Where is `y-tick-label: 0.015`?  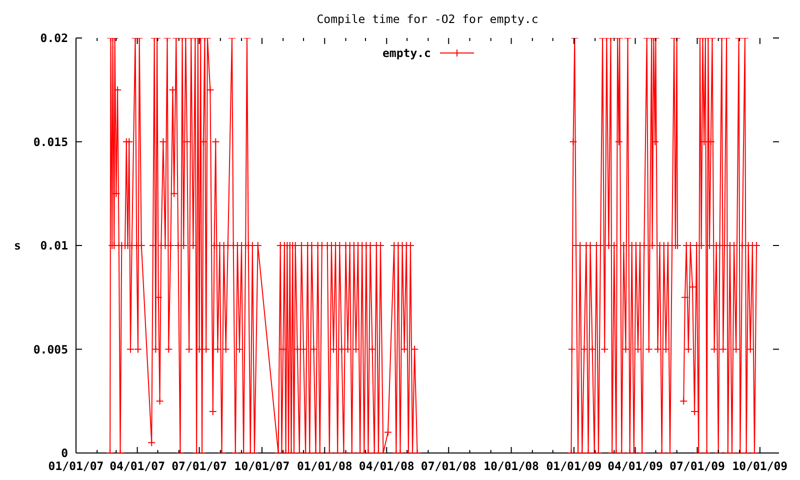 y-tick-label: 0.015 is located at coordinates (50, 141).